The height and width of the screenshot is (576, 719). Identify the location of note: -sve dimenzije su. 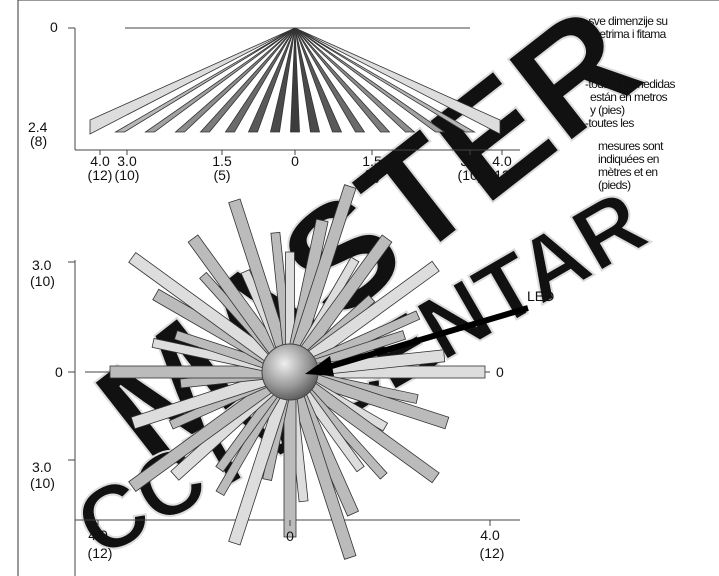
(626, 21).